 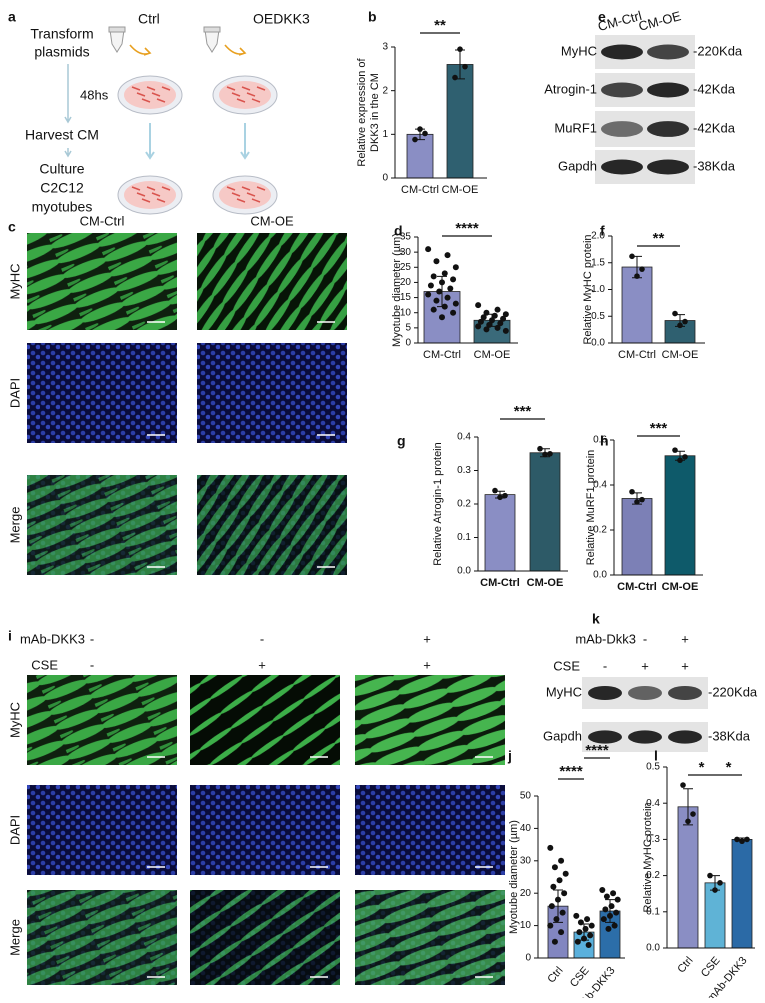 What do you see at coordinates (438, 504) in the screenshot?
I see `y-axis-label: Relative Atrogin-1 protein` at bounding box center [438, 504].